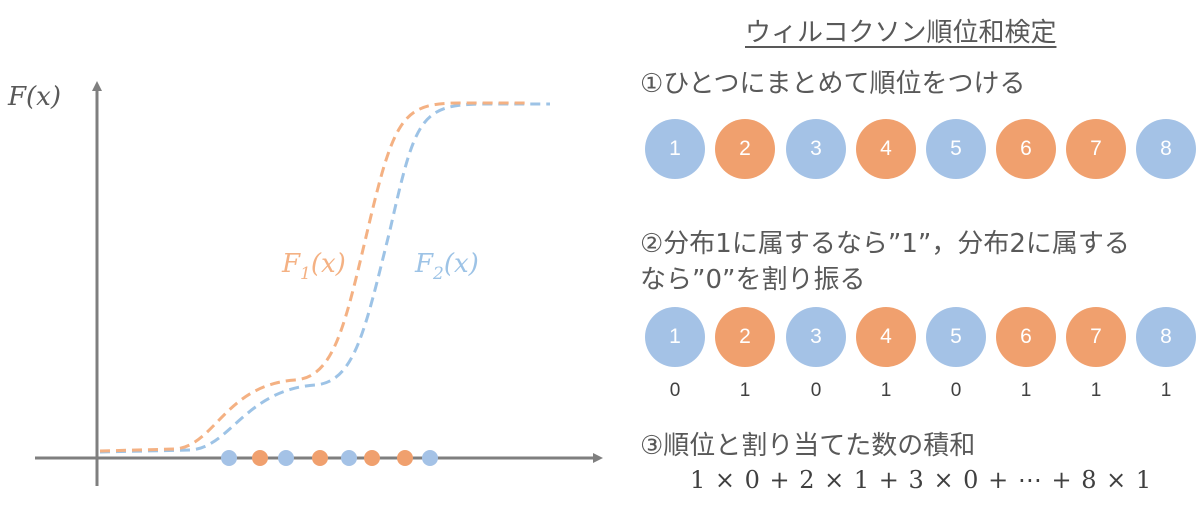 The image size is (1200, 506). What do you see at coordinates (329, 458) in the screenshot?
I see `sample-points` at bounding box center [329, 458].